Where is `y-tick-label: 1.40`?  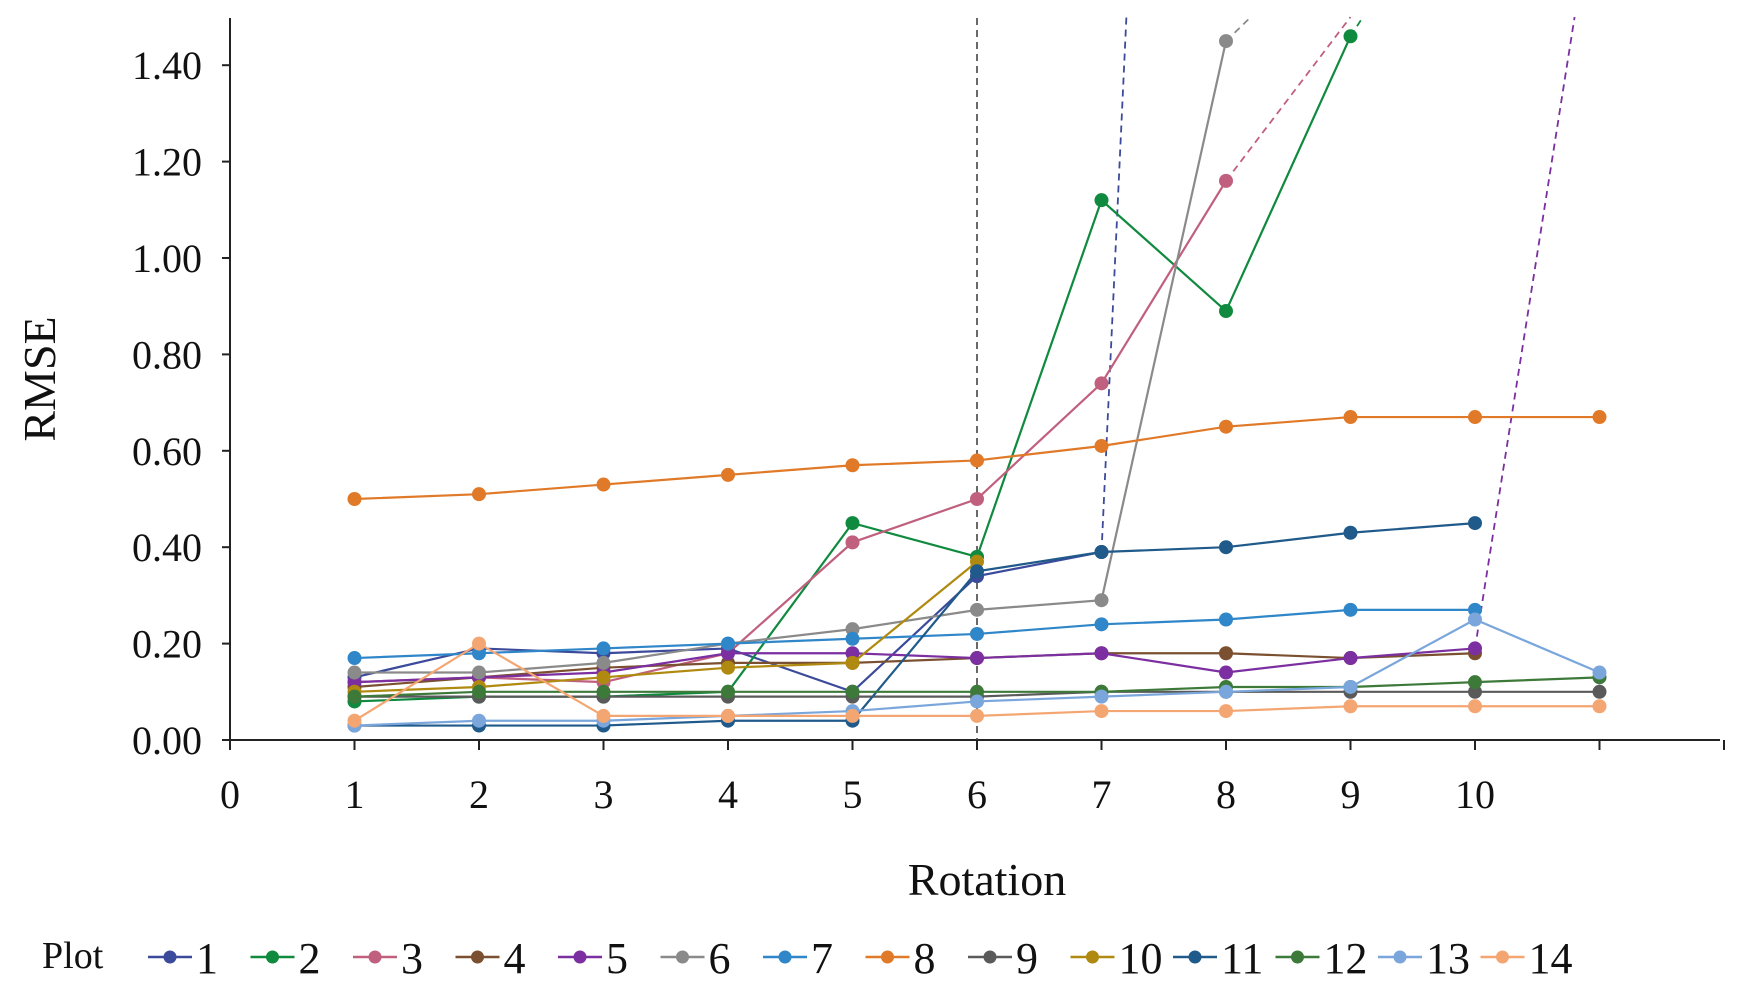 y-tick-label: 1.40 is located at coordinates (167, 65).